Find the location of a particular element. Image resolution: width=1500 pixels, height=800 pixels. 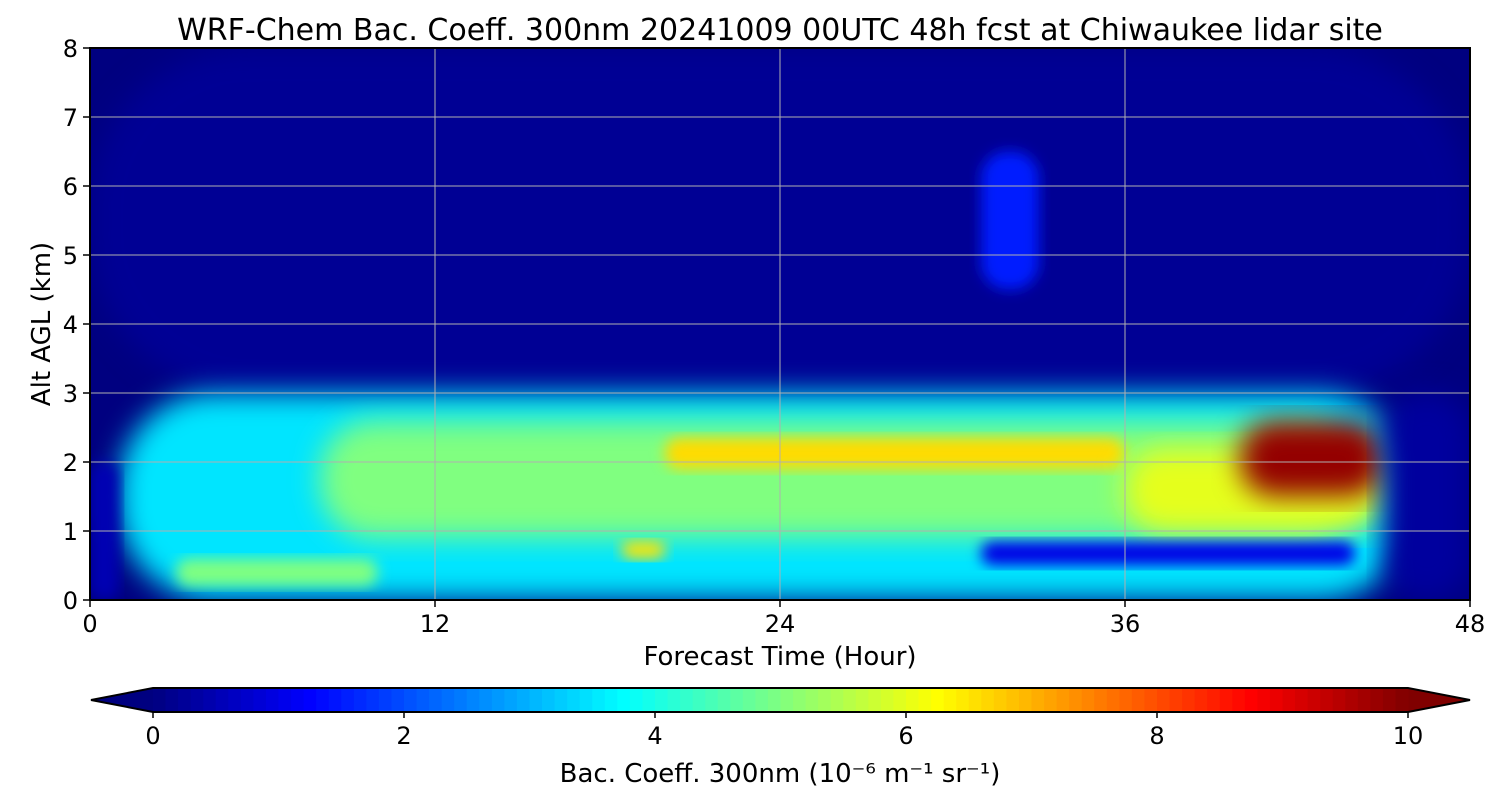

x-axis-ticks: 0 12 24 36 48 is located at coordinates (783, 619).